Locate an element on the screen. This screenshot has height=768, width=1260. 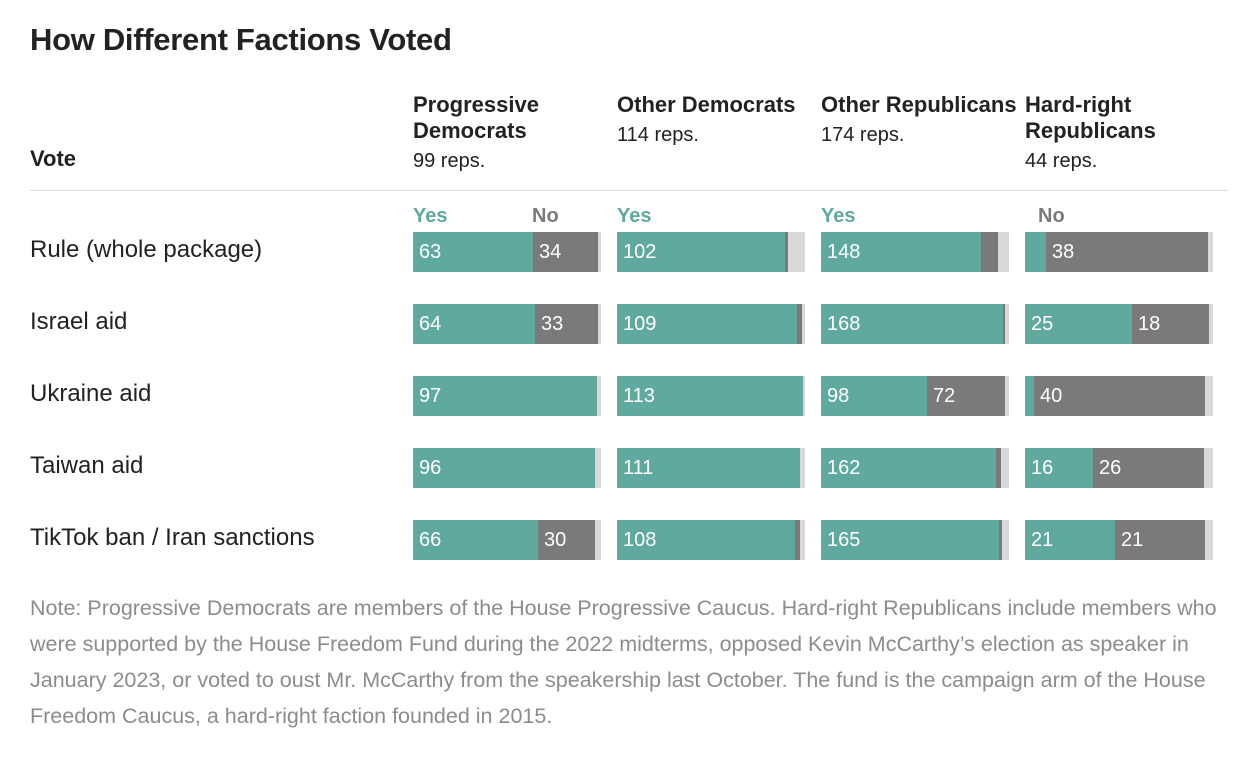
group-name: Other Democrats is located at coordinates (706, 104).